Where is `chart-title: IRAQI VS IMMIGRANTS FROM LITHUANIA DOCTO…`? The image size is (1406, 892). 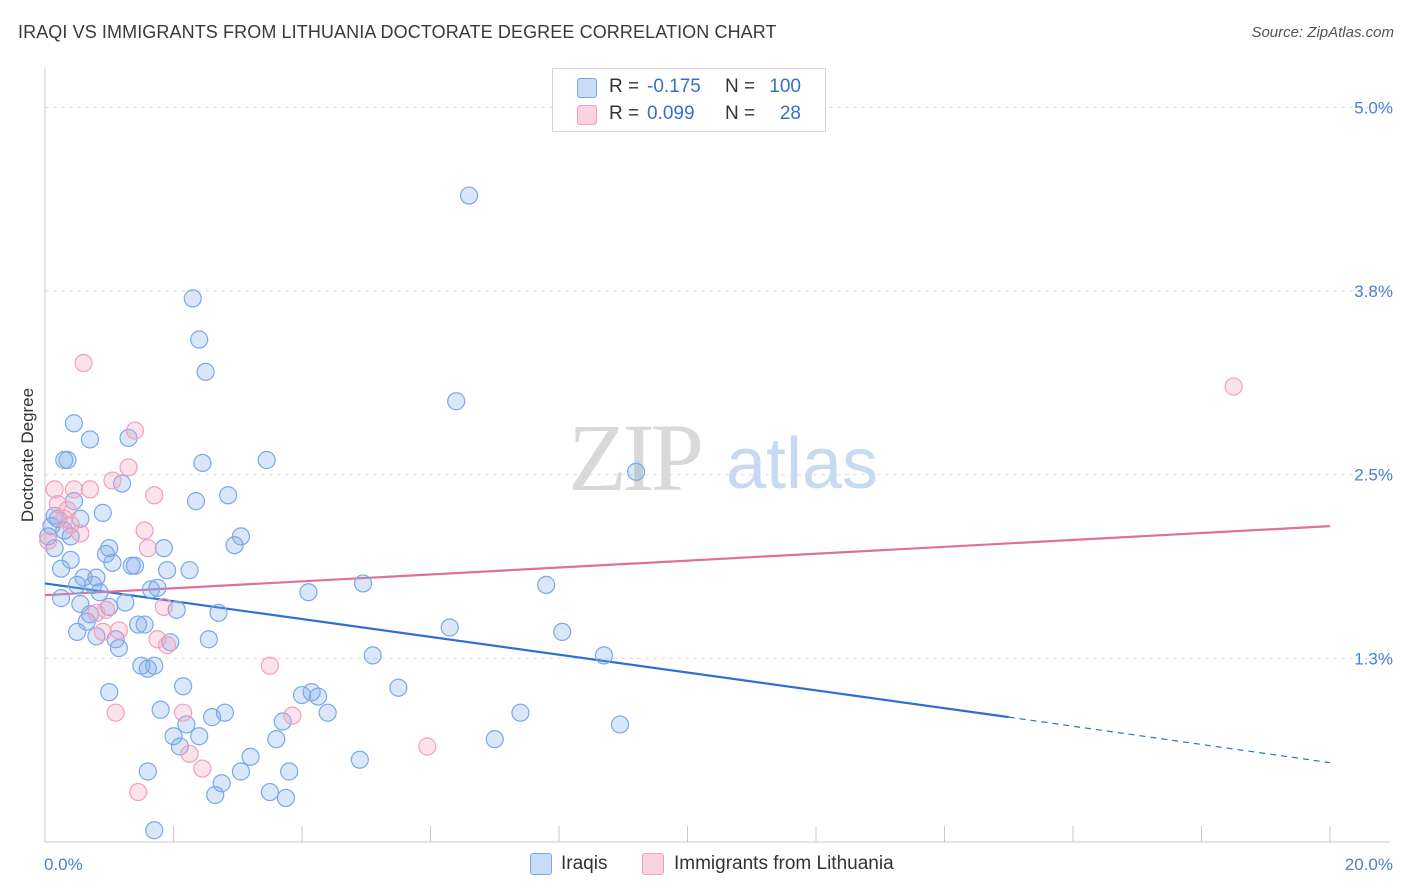
chart-title: IRAQI VS IMMIGRANTS FROM LITHUANIA DOCTO… is located at coordinates (397, 32).